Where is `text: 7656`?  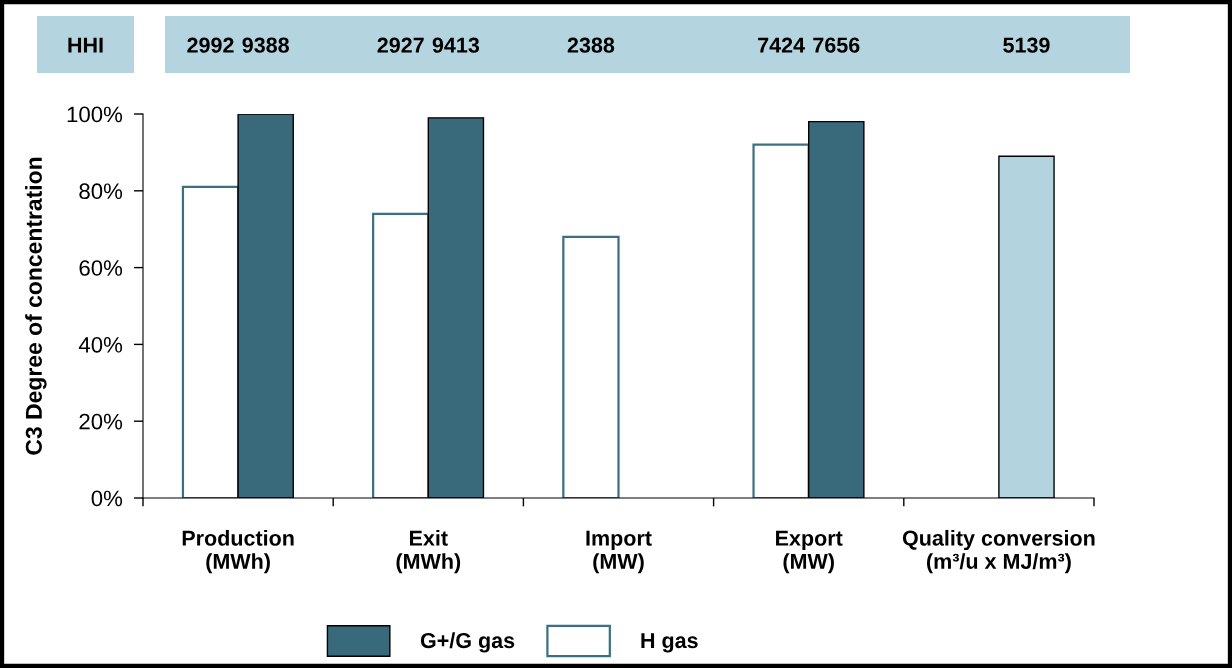
text: 7656 is located at coordinates (836, 45).